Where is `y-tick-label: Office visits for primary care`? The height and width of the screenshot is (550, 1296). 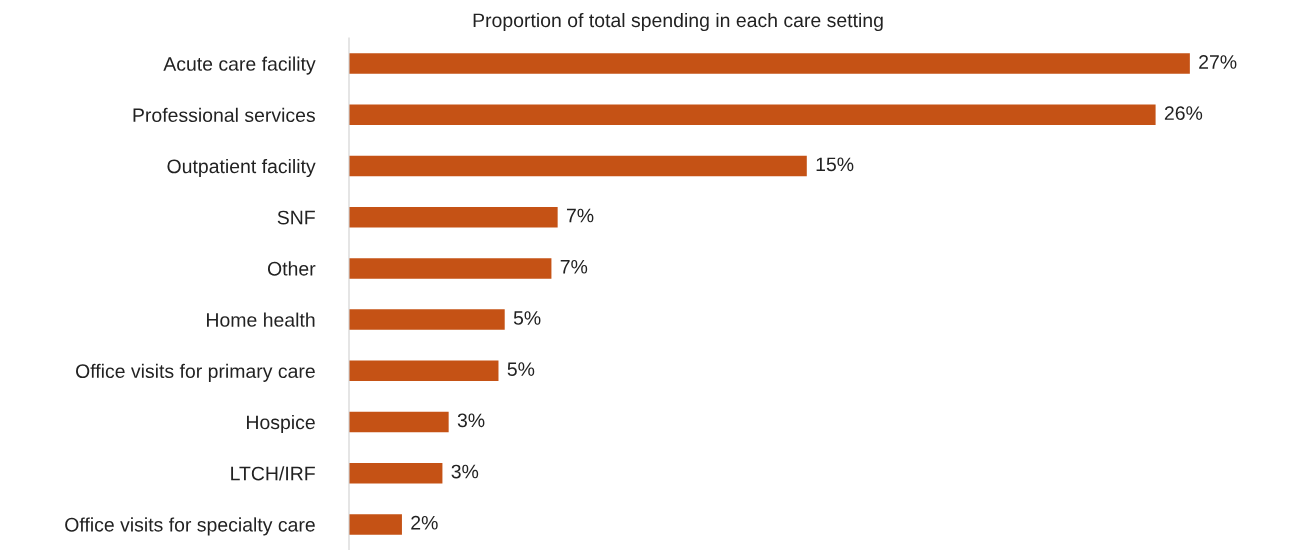
y-tick-label: Office visits for primary care is located at coordinates (195, 372).